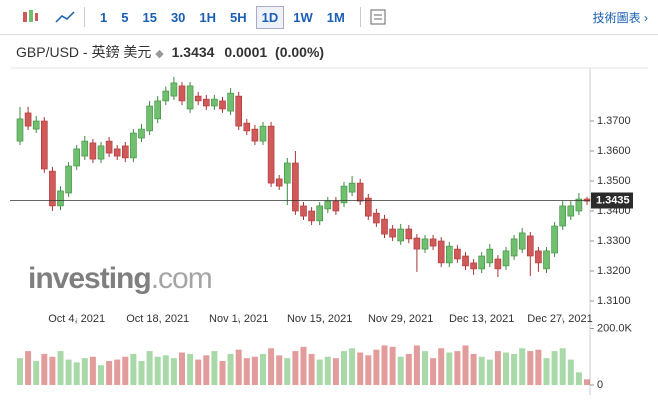  I want to click on last-price-box, so click(612, 200).